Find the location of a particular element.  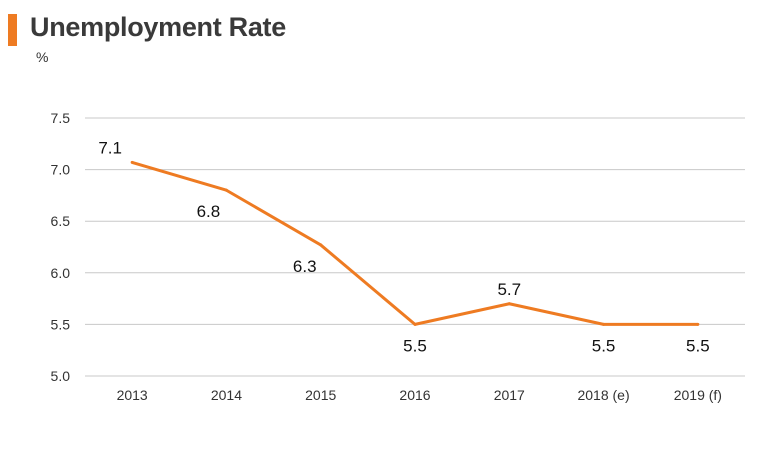

title-accent-bar is located at coordinates (12, 30).